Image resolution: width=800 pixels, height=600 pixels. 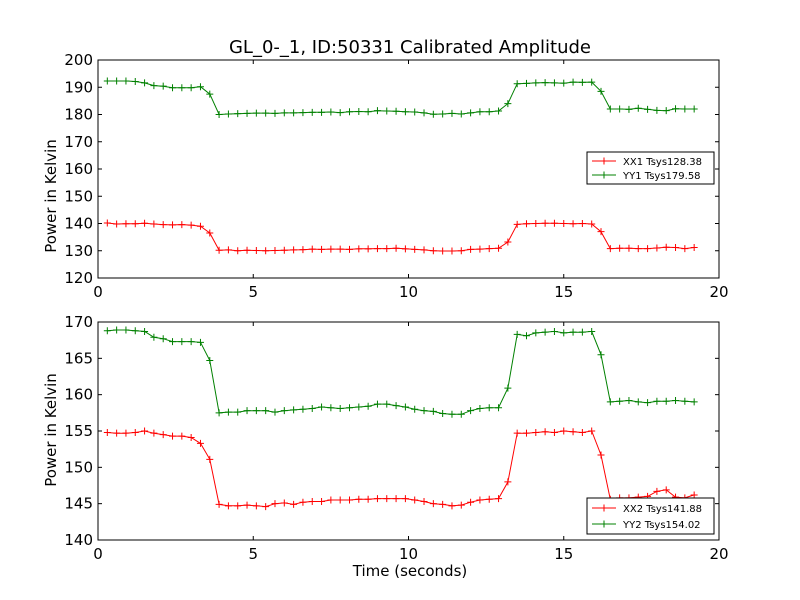 I want to click on legend-box, so click(x=650, y=516).